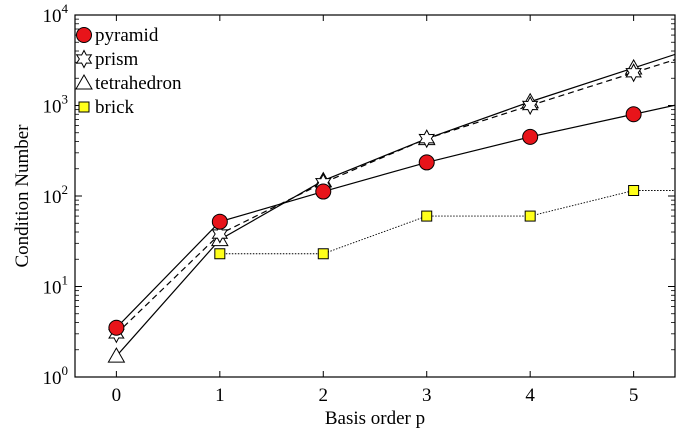 This screenshot has width=683, height=433. What do you see at coordinates (634, 395) in the screenshot?
I see `x-tick-label: 5` at bounding box center [634, 395].